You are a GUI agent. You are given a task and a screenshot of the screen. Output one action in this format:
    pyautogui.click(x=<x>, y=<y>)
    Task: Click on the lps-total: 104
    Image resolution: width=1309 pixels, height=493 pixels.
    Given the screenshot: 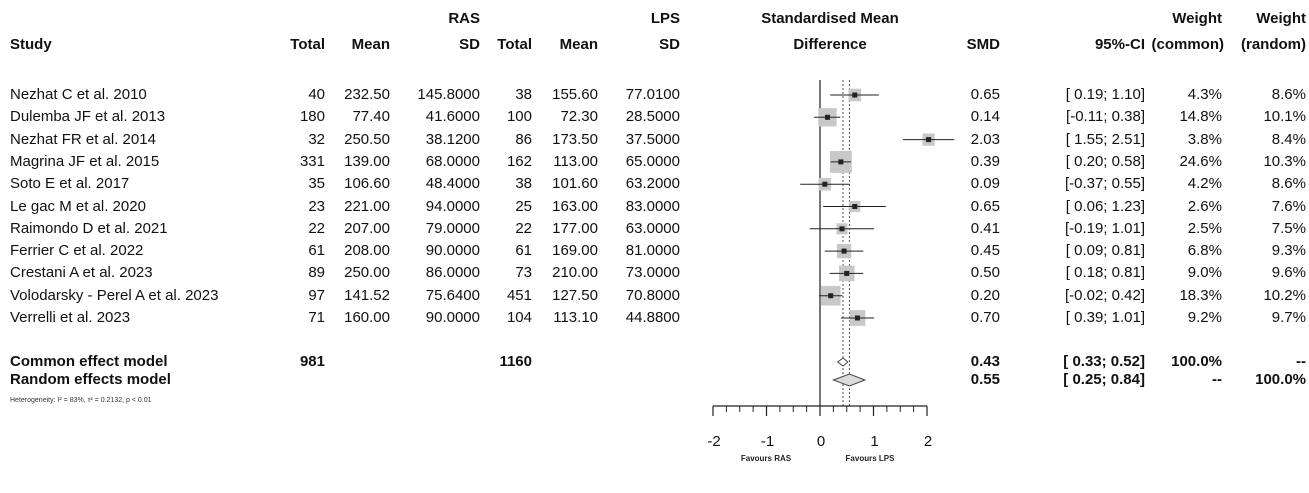 What is the action you would take?
    pyautogui.click(x=519, y=317)
    